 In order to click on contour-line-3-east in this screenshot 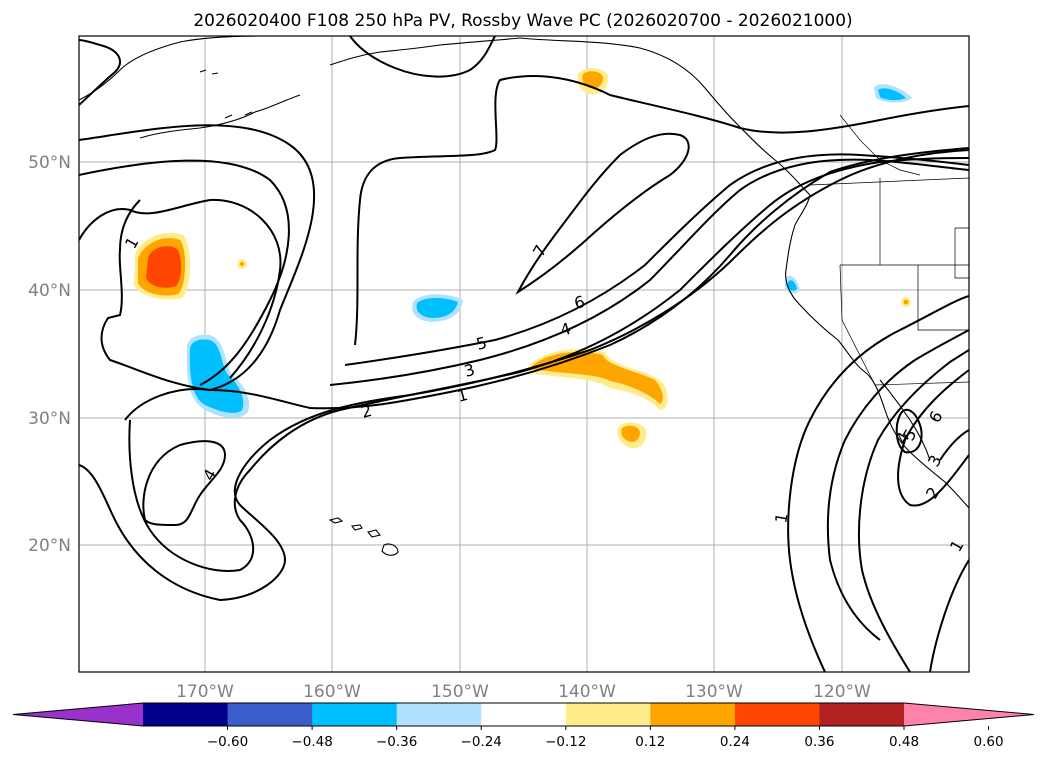, I will do `click(913, 510)`.